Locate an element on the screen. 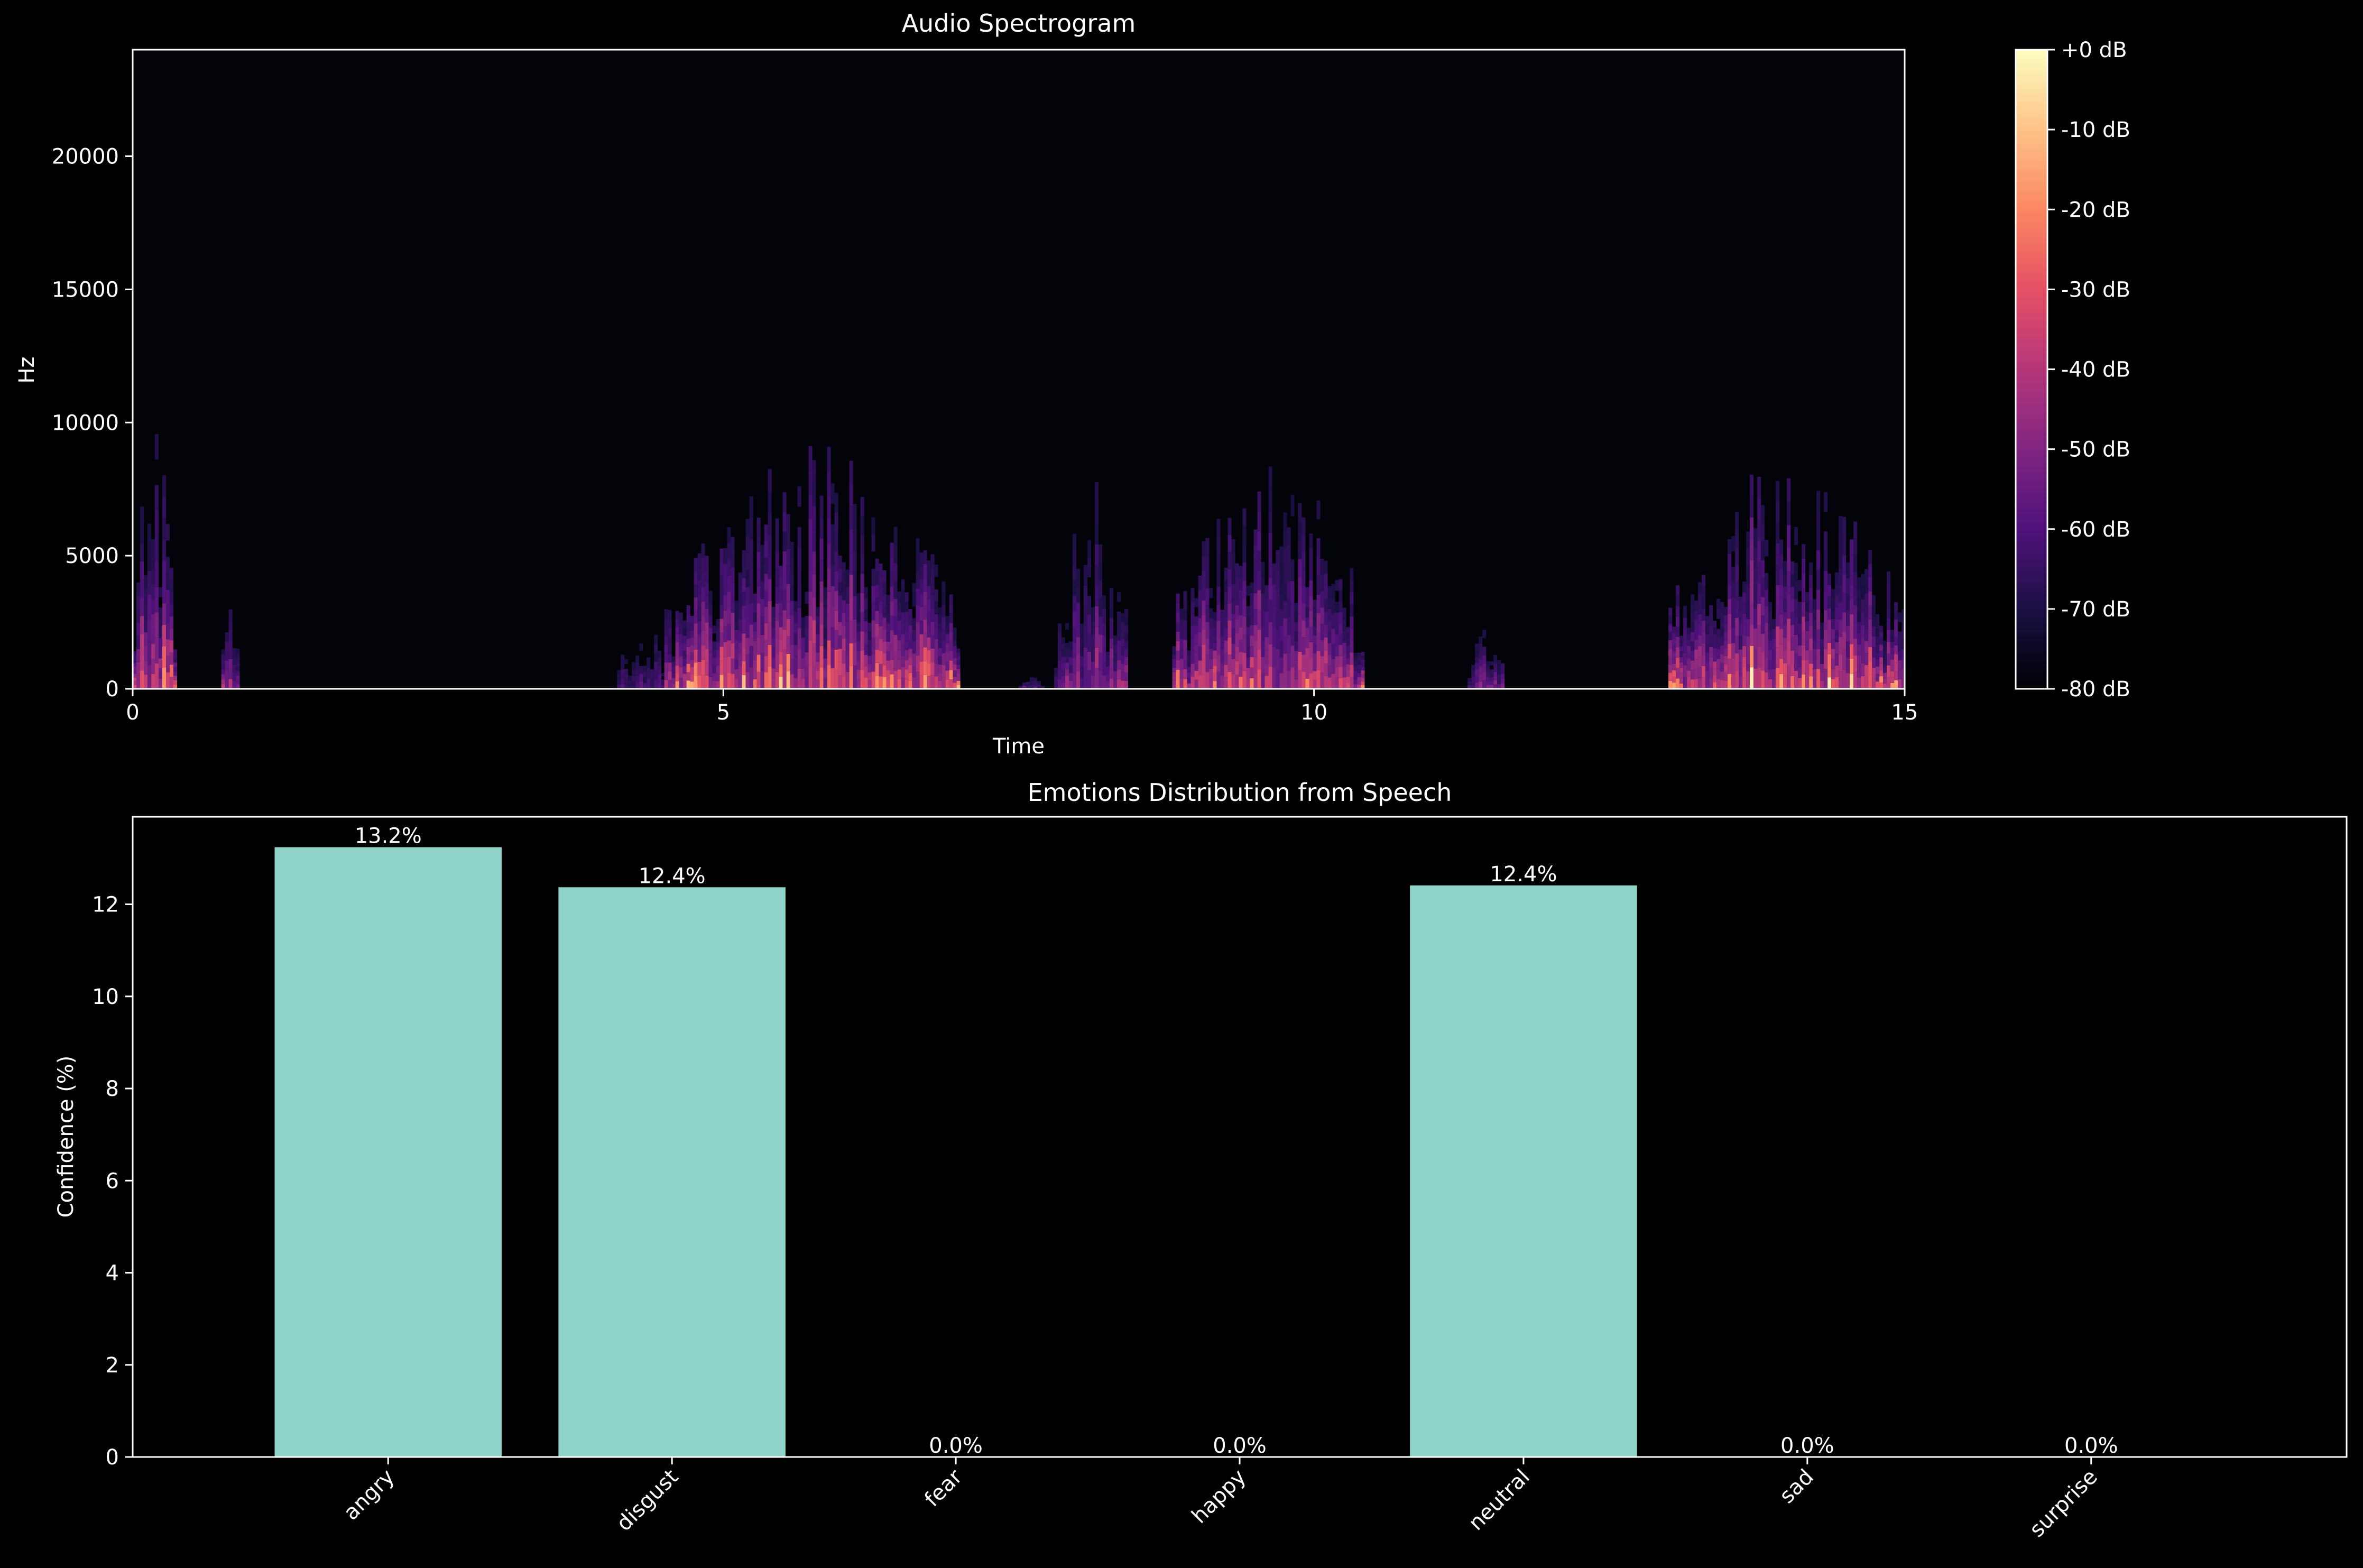 This screenshot has width=2363, height=1568. bar-disgust is located at coordinates (672, 1172).